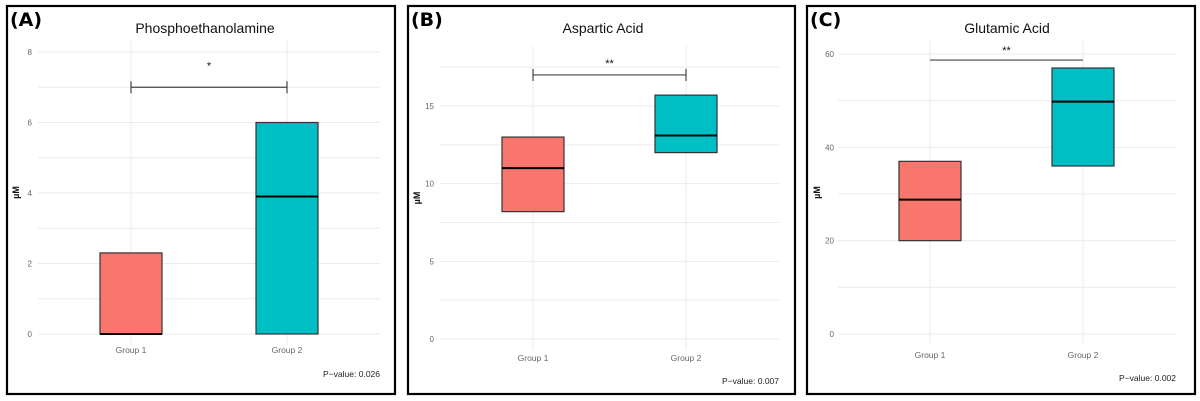  I want to click on y-tick-label: 2, so click(30, 264).